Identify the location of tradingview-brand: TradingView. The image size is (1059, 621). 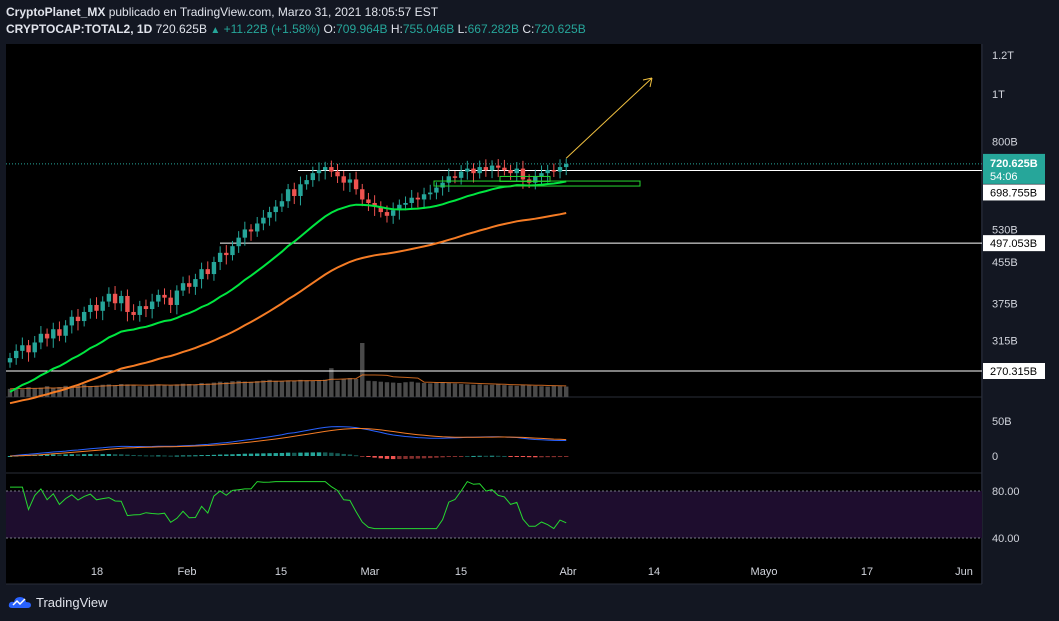
(72, 602).